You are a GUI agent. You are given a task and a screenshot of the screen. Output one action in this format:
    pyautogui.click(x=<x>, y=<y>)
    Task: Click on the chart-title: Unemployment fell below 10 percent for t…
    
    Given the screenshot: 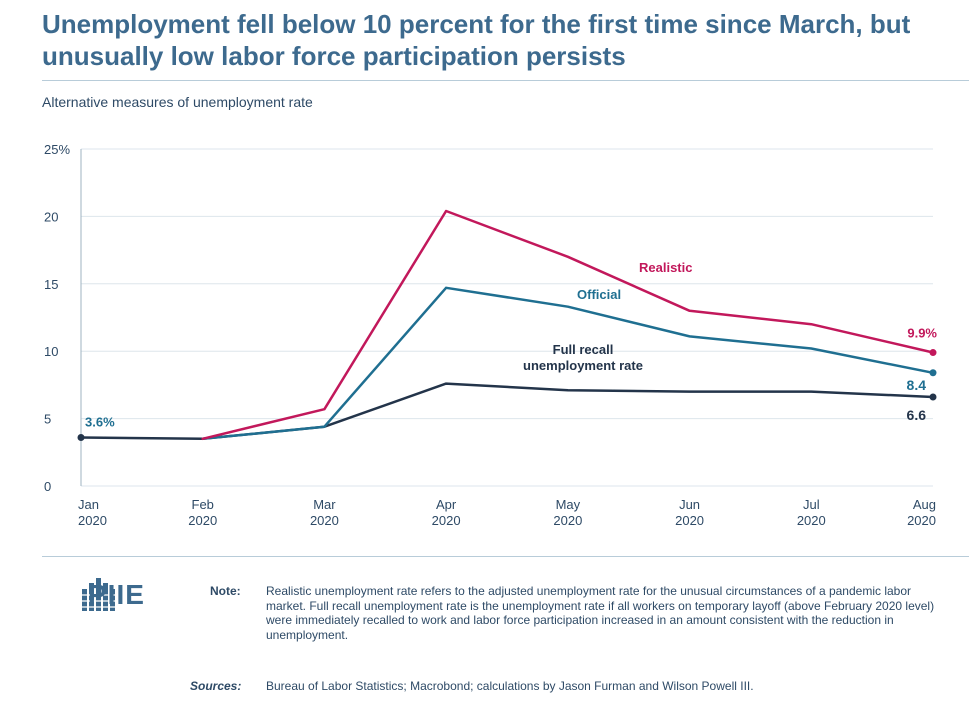 What is the action you would take?
    pyautogui.click(x=476, y=40)
    